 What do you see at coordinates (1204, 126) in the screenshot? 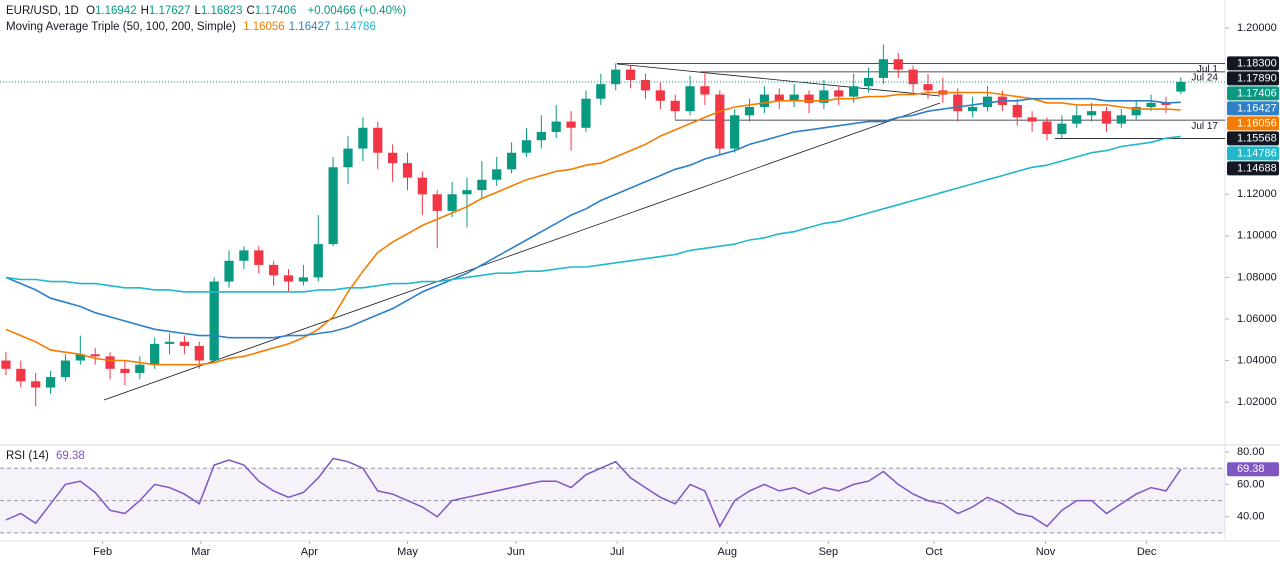
I see `level-name: Jul 17` at bounding box center [1204, 126].